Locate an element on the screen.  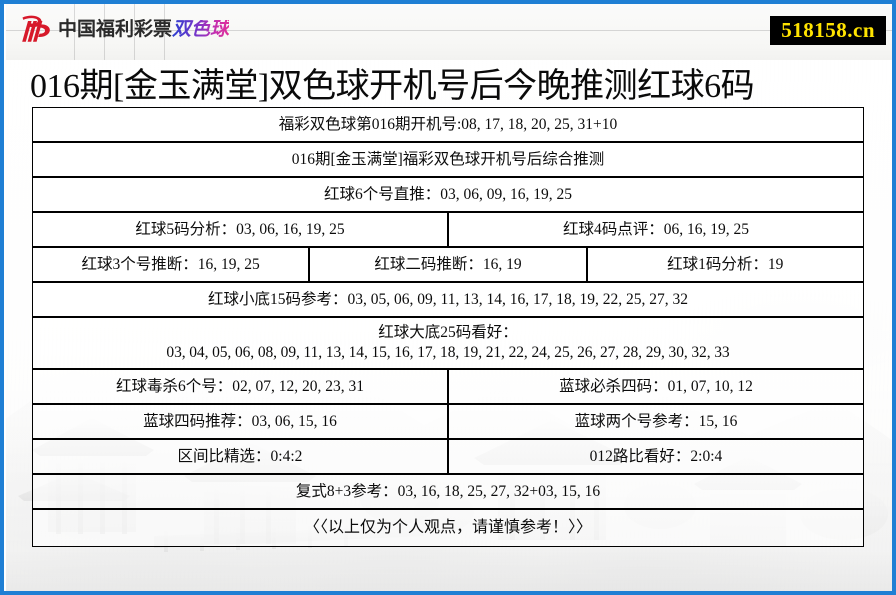
logo-label-welfare-lottery: 中国福利彩票 is located at coordinates (115, 28).